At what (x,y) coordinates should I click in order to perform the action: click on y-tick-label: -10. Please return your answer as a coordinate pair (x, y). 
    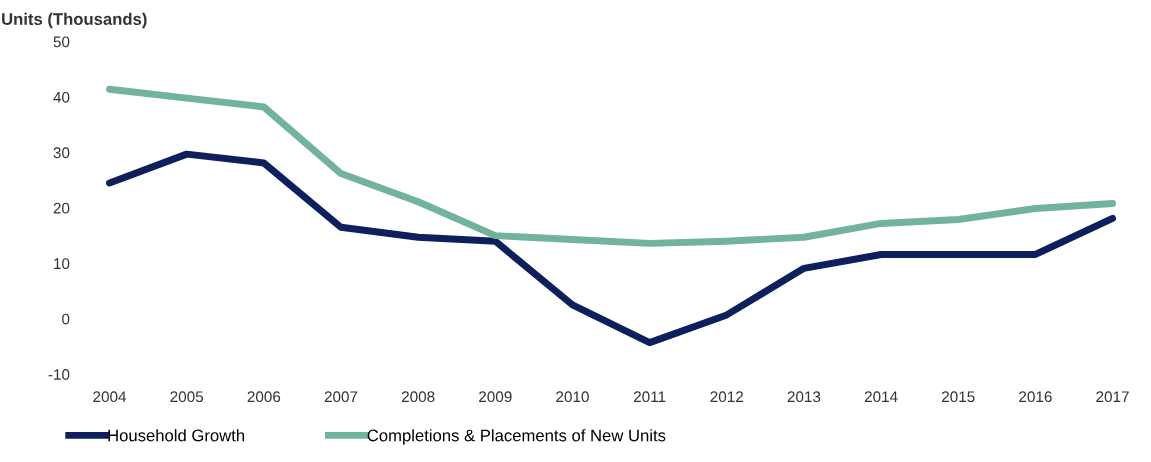
    Looking at the image, I should click on (59, 374).